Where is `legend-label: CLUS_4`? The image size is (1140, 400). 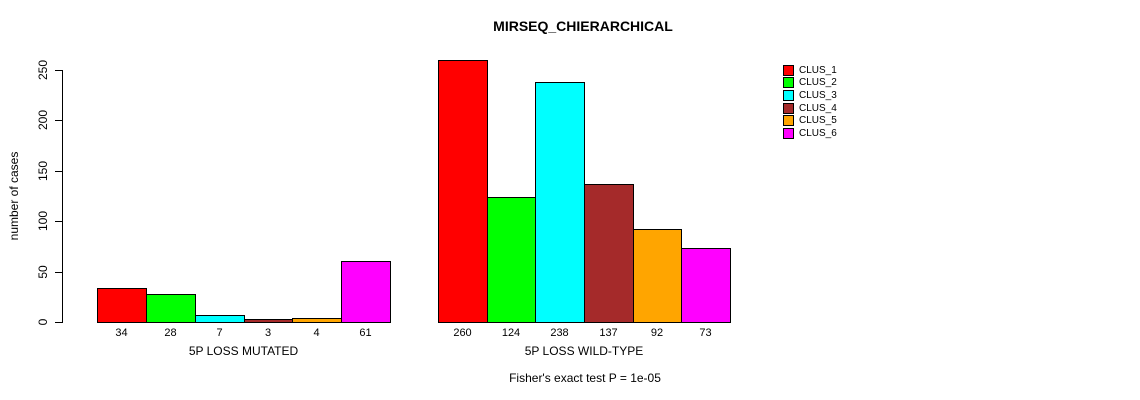 legend-label: CLUS_4 is located at coordinates (818, 108).